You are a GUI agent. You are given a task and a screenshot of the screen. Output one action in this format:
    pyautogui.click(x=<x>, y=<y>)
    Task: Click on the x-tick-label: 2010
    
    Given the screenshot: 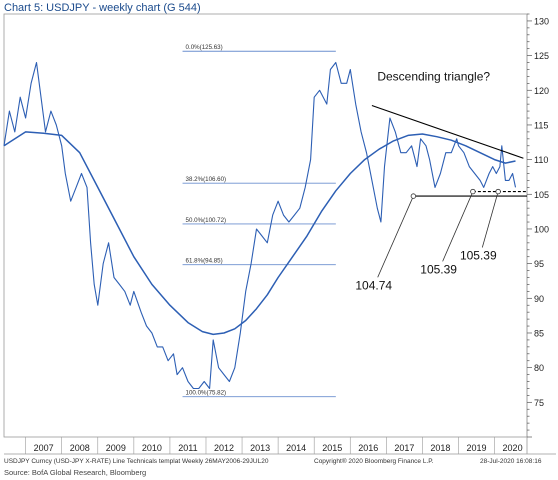 What is the action you would take?
    pyautogui.click(x=152, y=448)
    